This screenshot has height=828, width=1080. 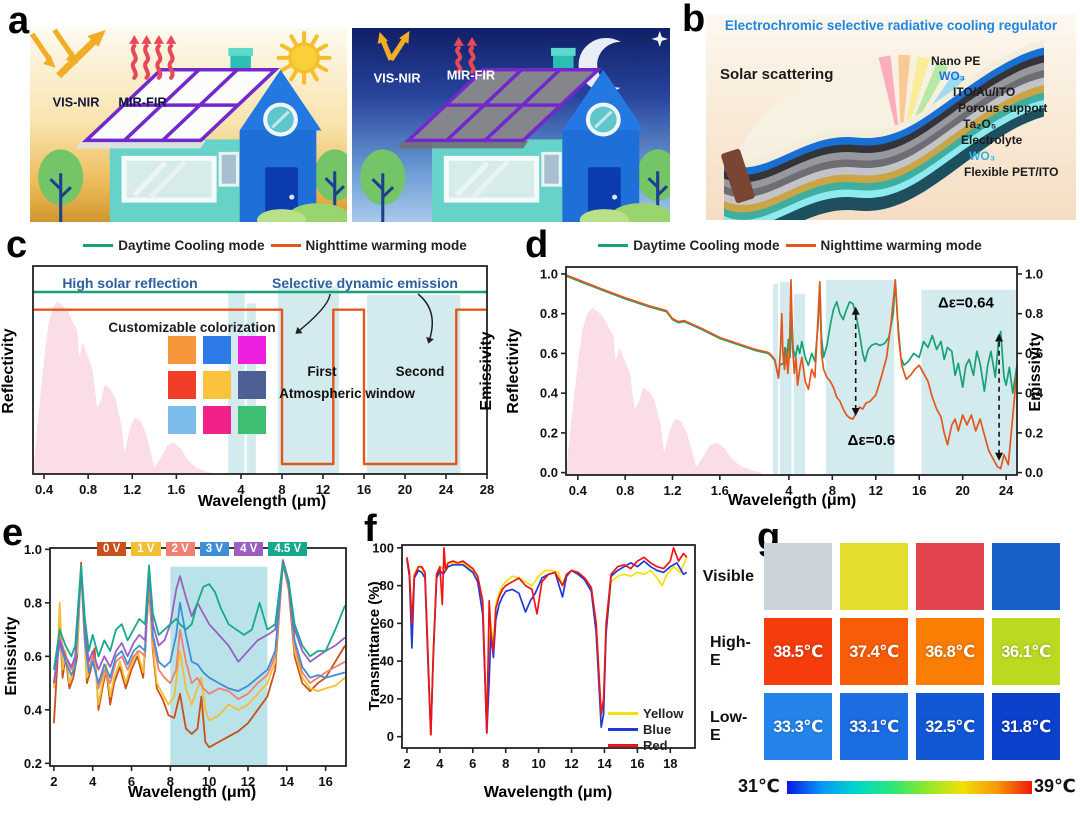 I want to click on chart-text: 14, so click(x=287, y=781).